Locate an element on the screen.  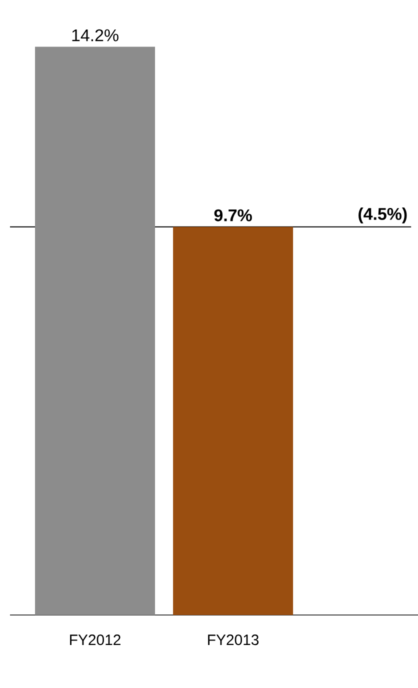
annotation: (4.5%) is located at coordinates (382, 216).